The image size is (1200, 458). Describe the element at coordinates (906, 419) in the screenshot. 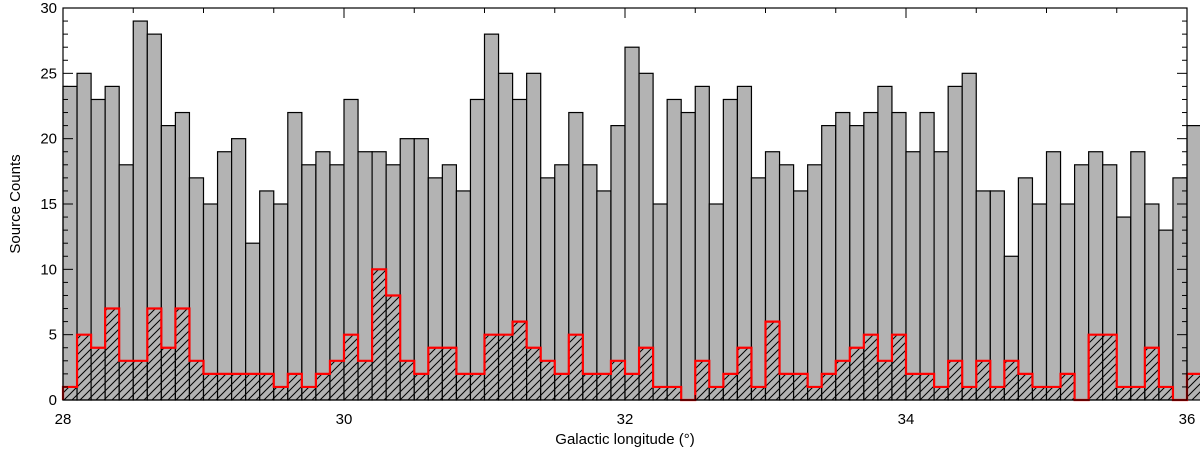

I see `x-tick-label: 34` at that location.